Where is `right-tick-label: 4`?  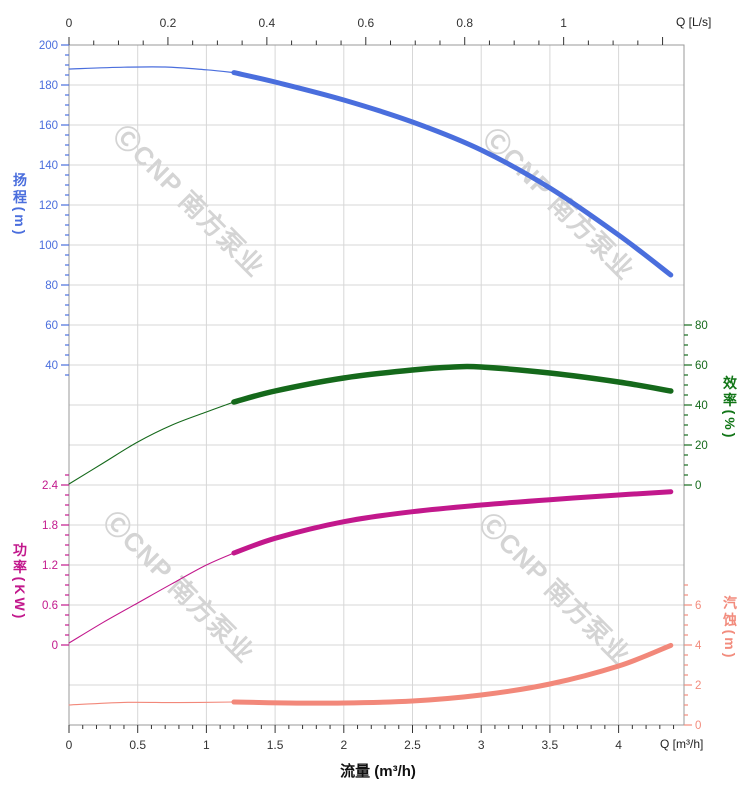 right-tick-label: 4 is located at coordinates (698, 646).